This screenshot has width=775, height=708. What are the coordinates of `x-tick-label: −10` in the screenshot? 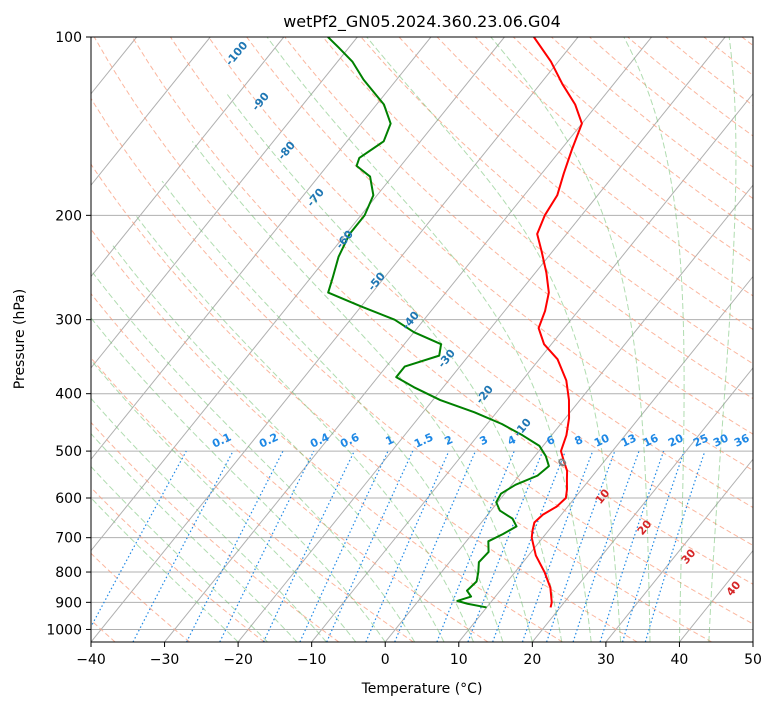 It's located at (312, 660).